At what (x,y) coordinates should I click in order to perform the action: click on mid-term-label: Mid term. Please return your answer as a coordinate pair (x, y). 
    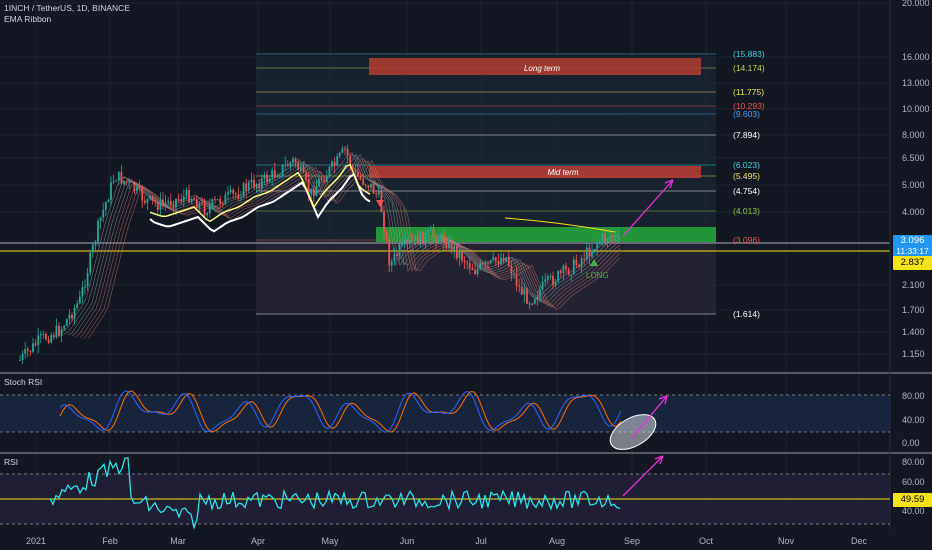
    Looking at the image, I should click on (562, 172).